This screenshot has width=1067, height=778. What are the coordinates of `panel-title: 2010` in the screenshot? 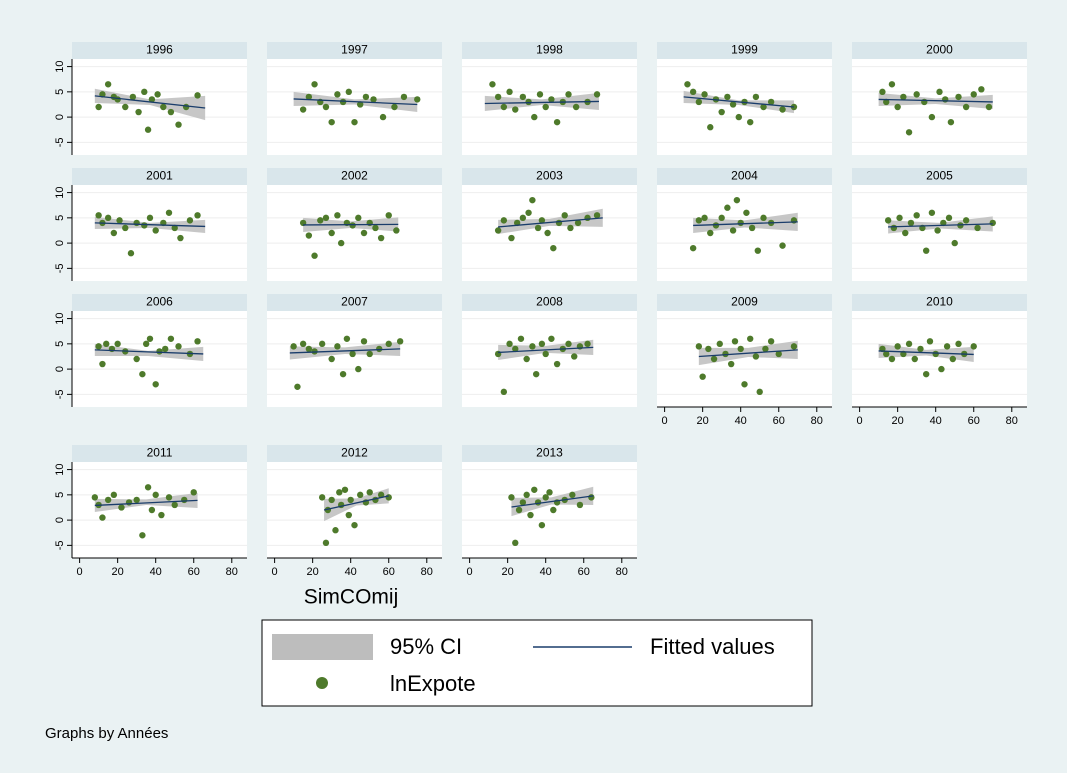 It's located at (939, 302).